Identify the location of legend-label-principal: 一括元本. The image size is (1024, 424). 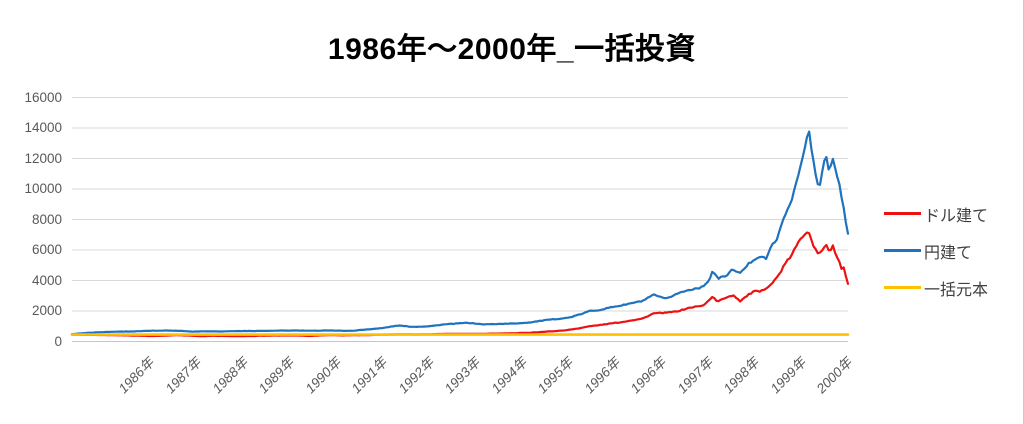
(956, 290).